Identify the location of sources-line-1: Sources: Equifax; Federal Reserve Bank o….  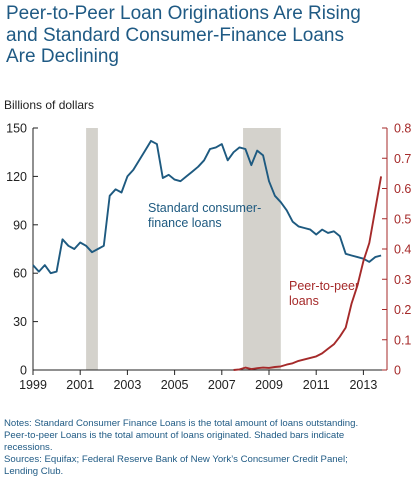
(176, 460).